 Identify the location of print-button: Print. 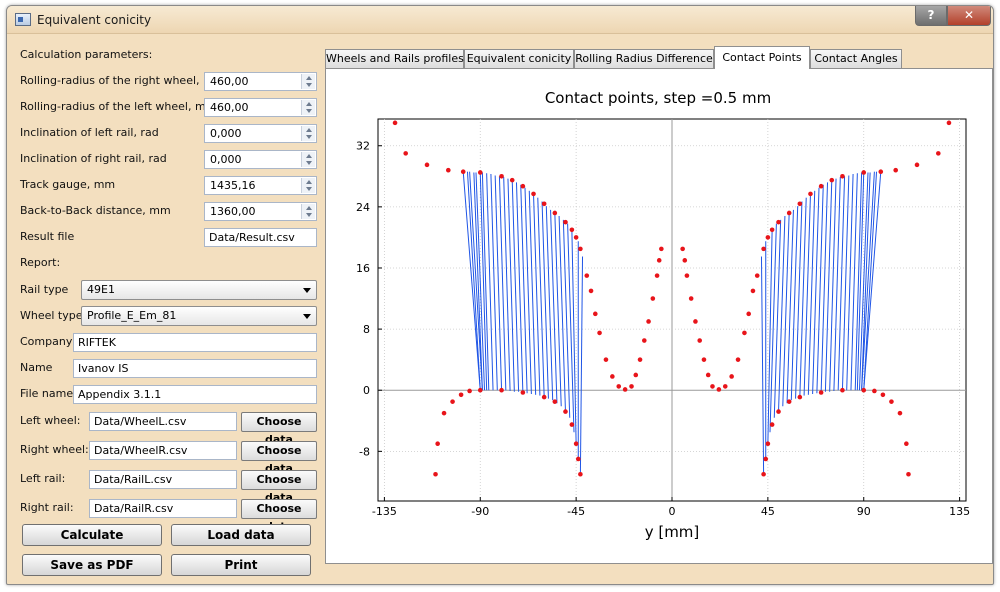
(241, 565).